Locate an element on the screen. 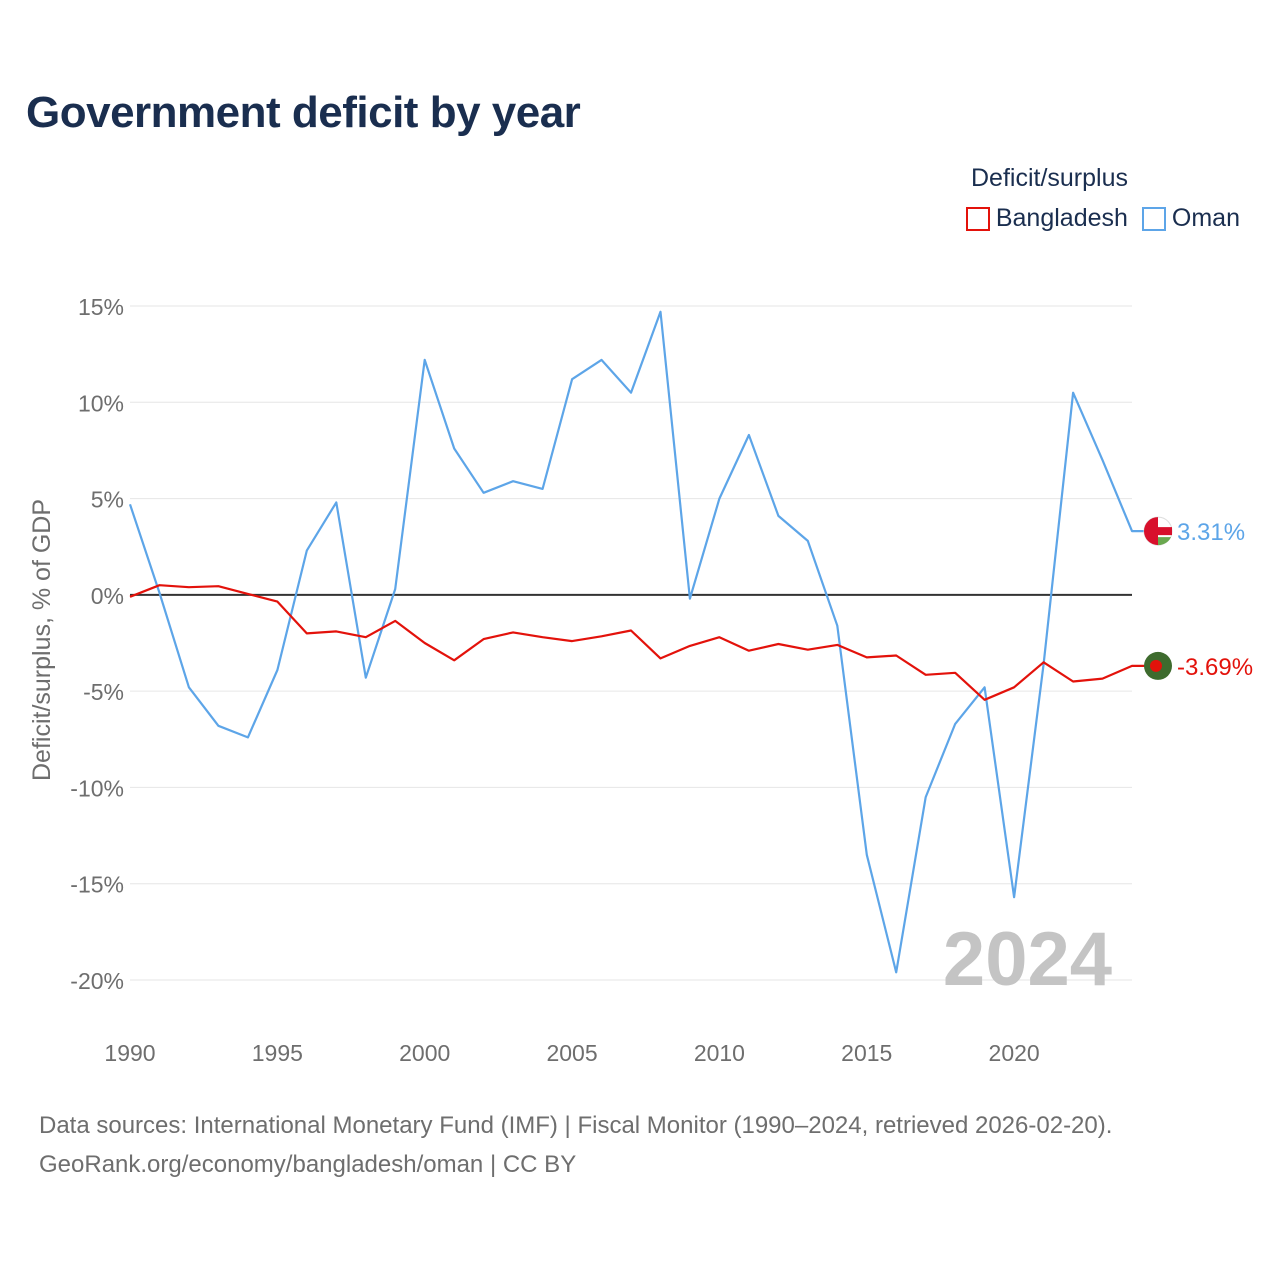 Image resolution: width=1280 pixels, height=1280 pixels. y-tick-label: 10% is located at coordinates (101, 403).